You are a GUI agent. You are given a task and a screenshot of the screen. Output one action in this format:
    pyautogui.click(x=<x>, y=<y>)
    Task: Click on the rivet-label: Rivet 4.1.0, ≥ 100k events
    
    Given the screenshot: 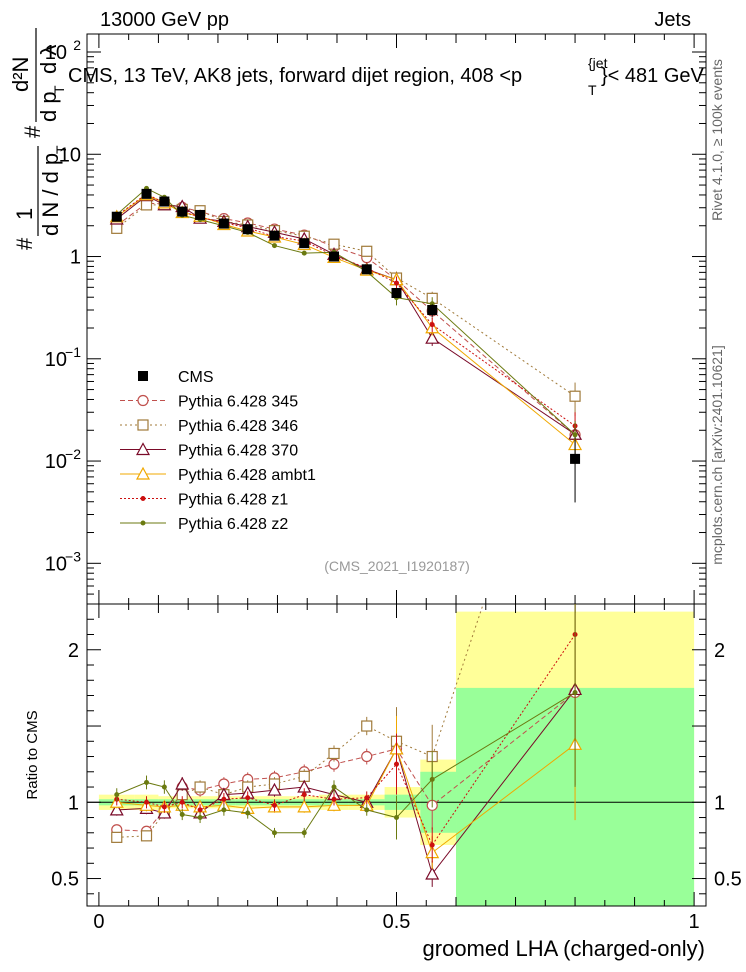 What is the action you would take?
    pyautogui.click(x=717, y=140)
    